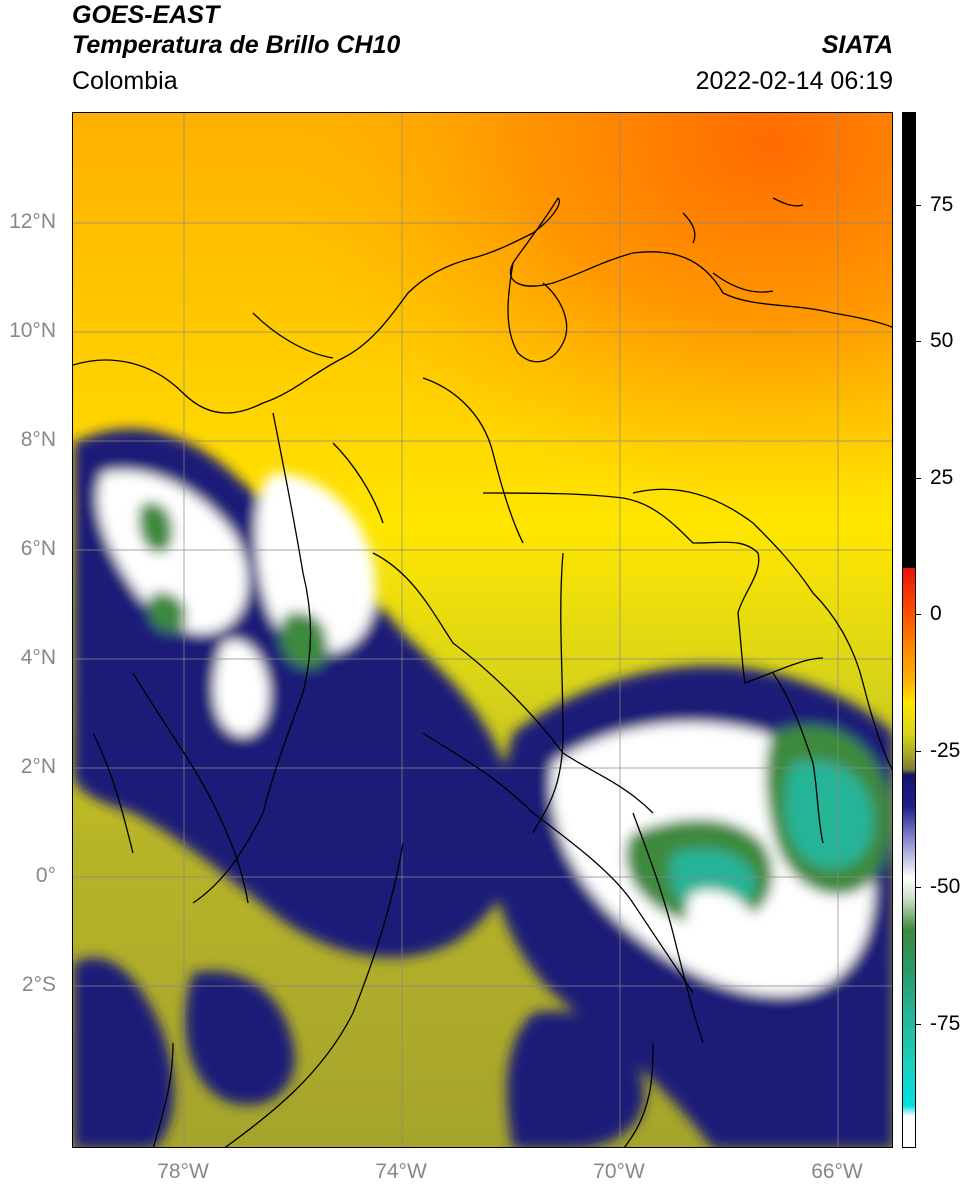 This screenshot has height=1190, width=966. I want to click on datetime-label: 2022-02-14 06:19, so click(794, 81).